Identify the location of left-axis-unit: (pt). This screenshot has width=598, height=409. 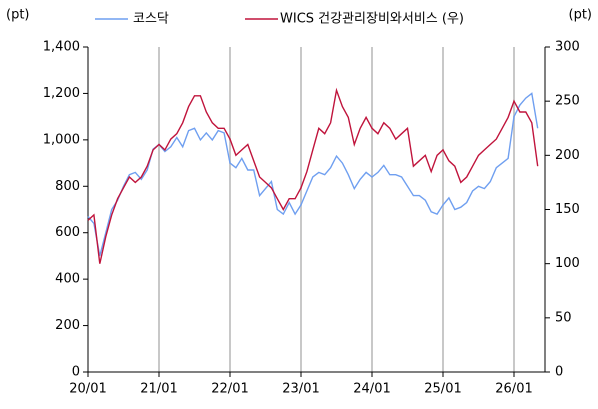
(18, 15).